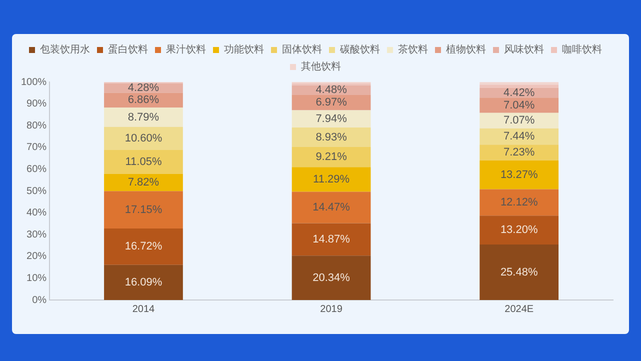 This screenshot has width=641, height=361. Describe the element at coordinates (519, 309) in the screenshot. I see `x-tick-label: 2024E` at that location.